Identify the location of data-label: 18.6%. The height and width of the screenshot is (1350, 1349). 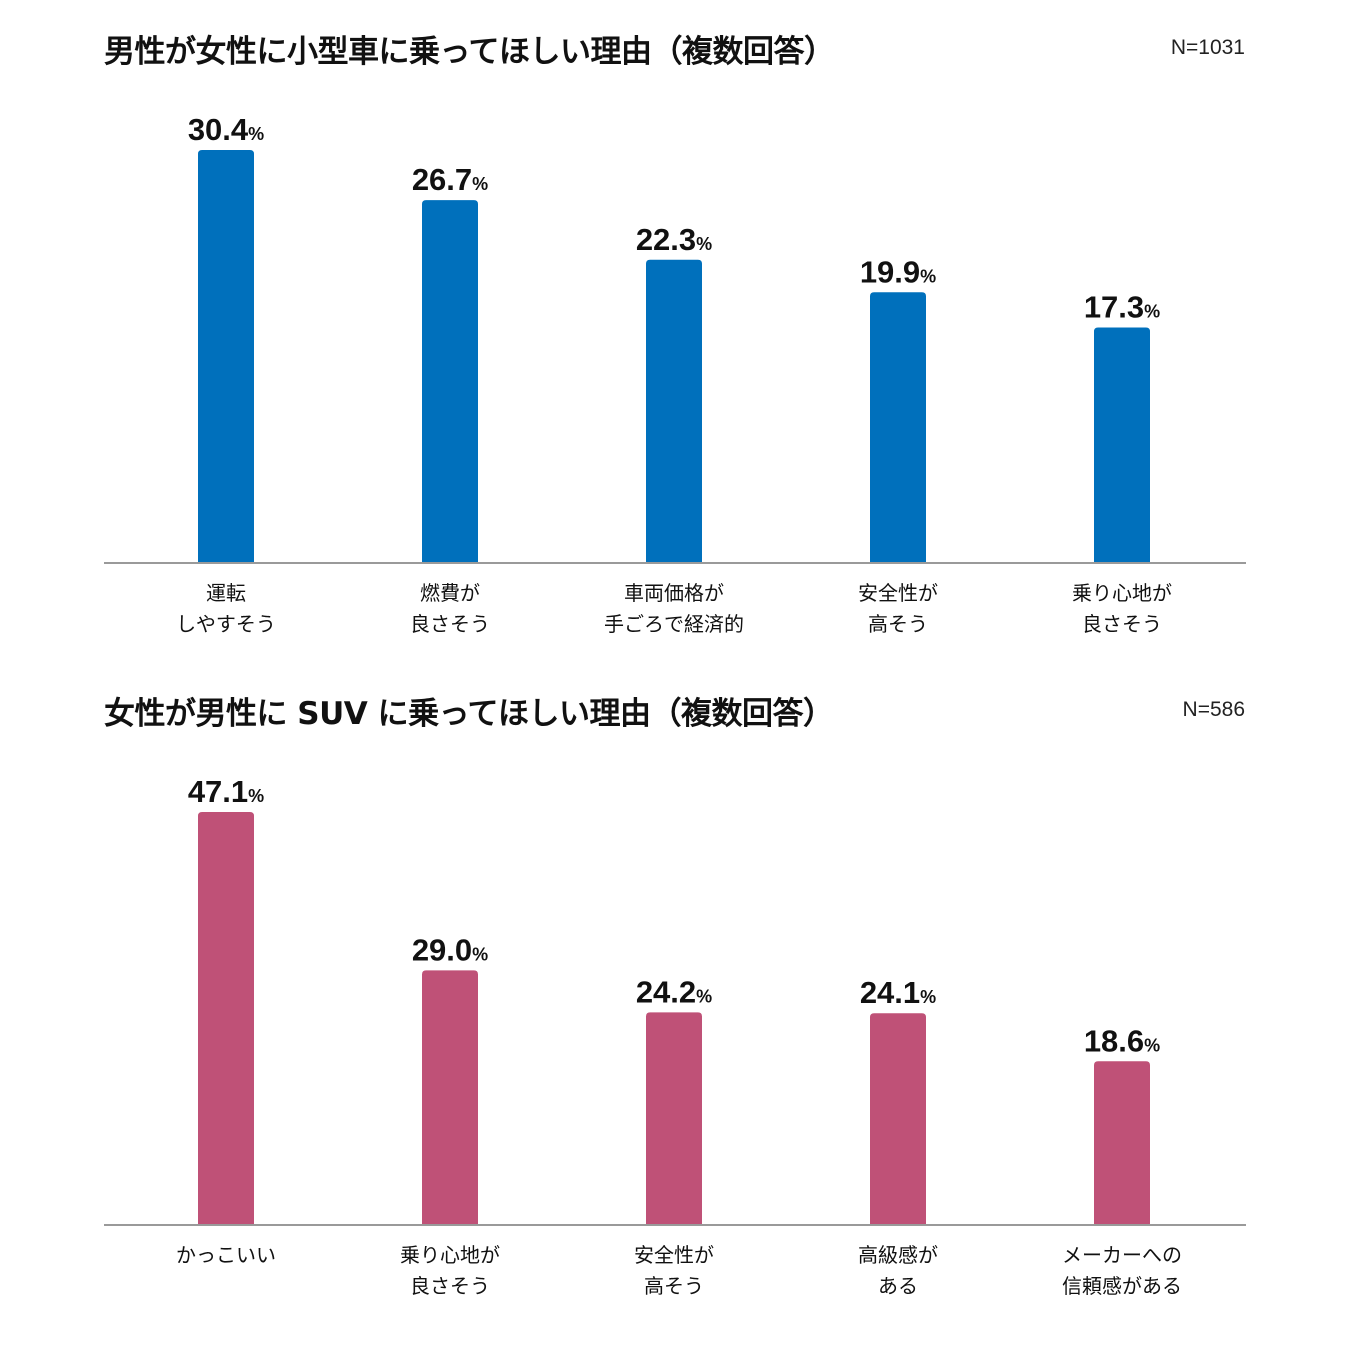
(1122, 1040).